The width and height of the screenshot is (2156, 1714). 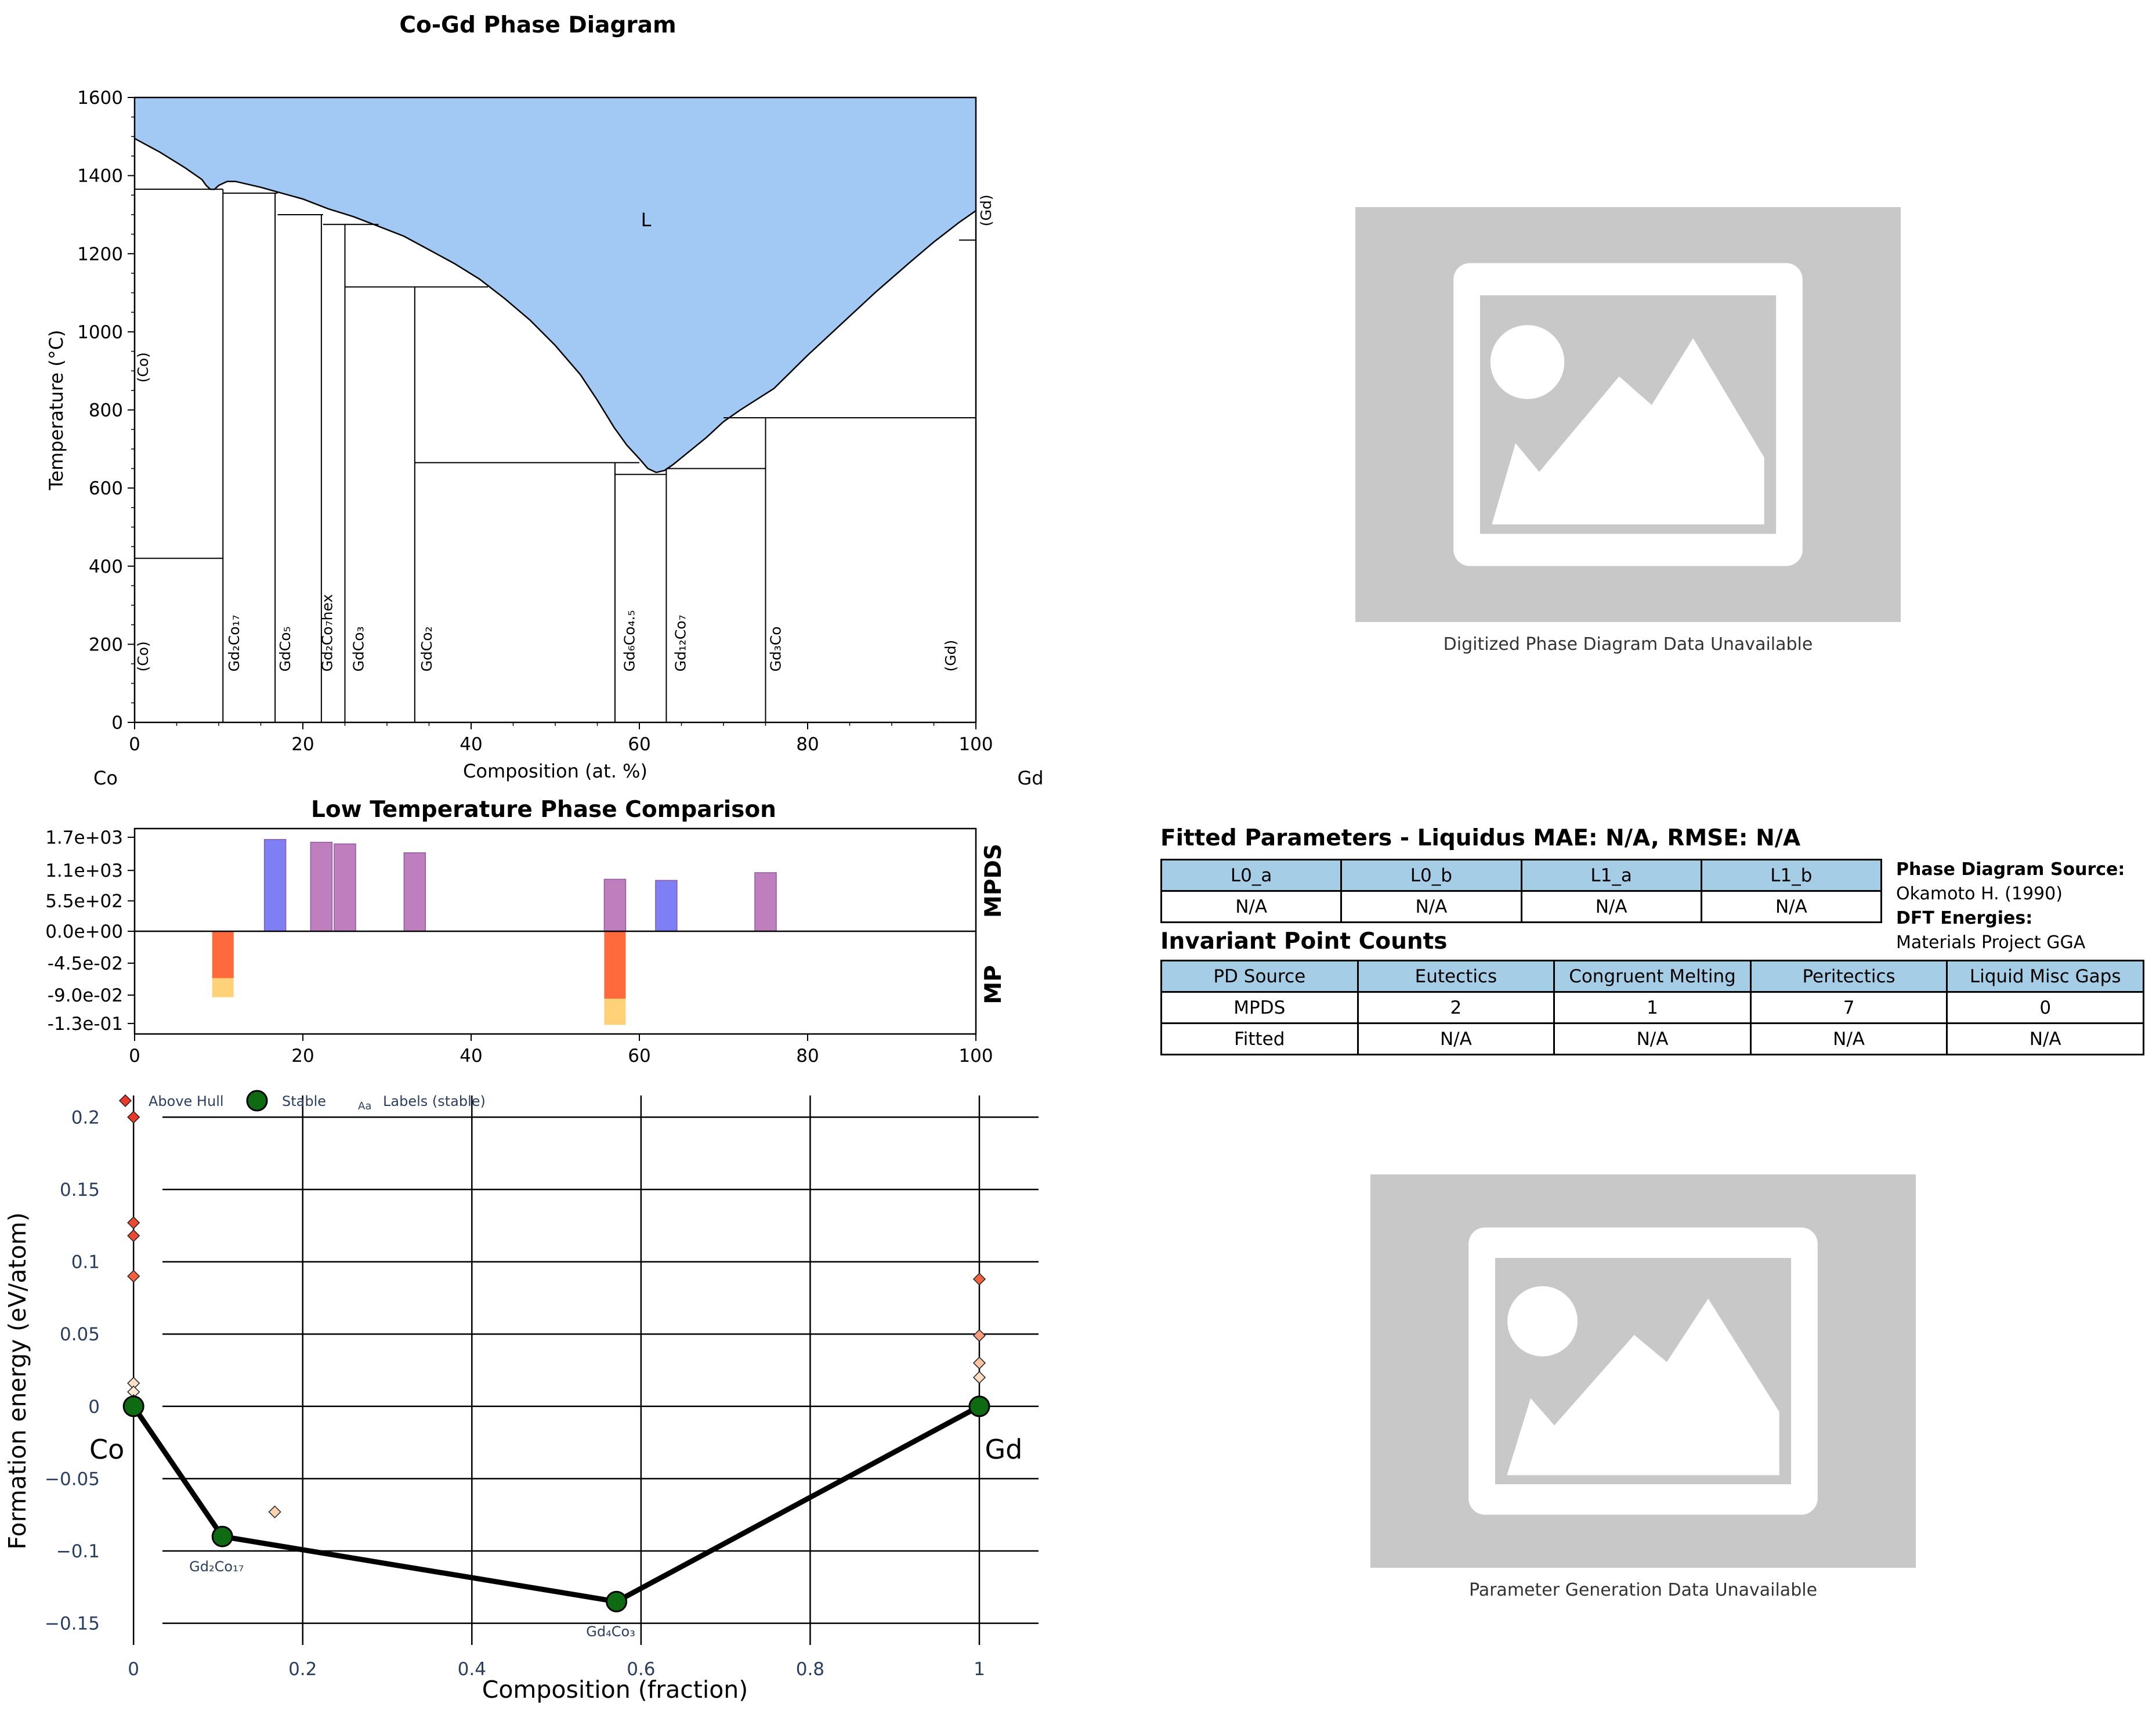 What do you see at coordinates (1964, 918) in the screenshot?
I see `dft-energies-label: DFT Energies:` at bounding box center [1964, 918].